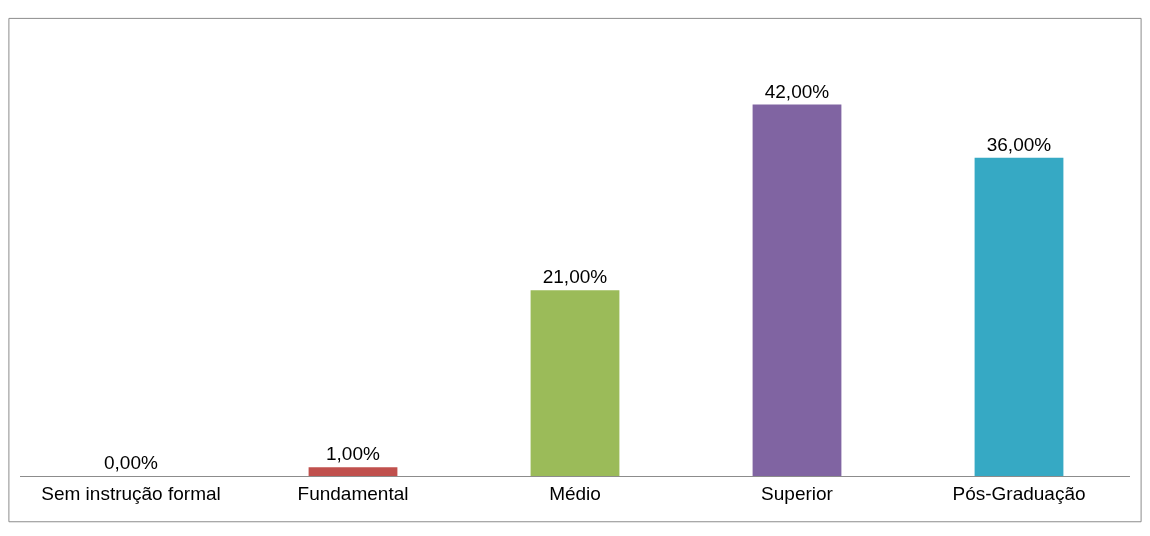  Describe the element at coordinates (131, 462) in the screenshot. I see `data-label: 0,00%` at that location.